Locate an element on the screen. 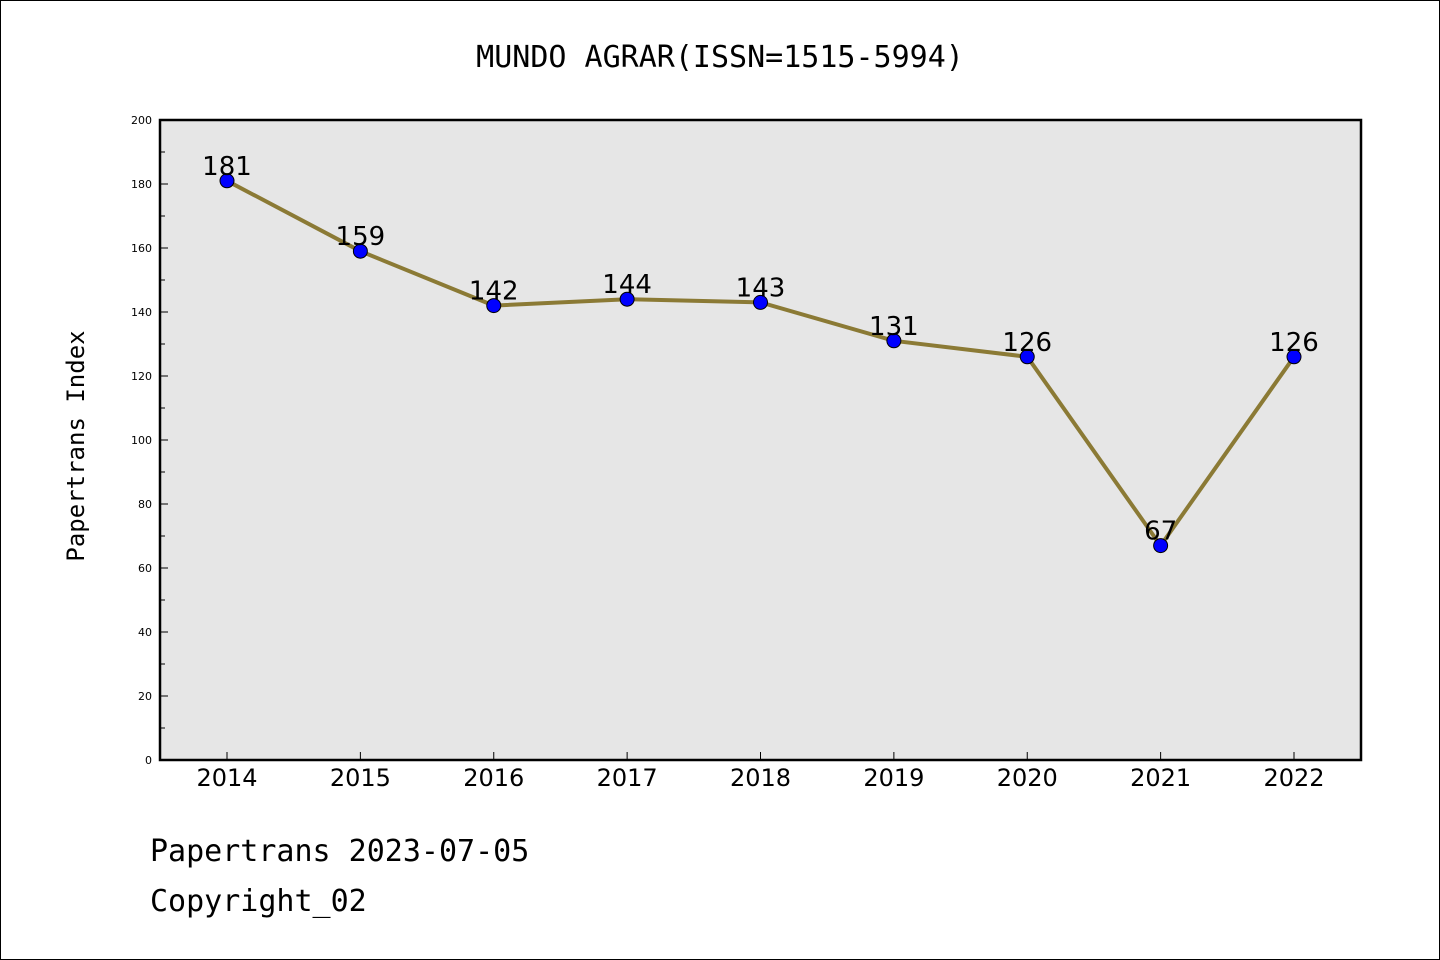  x-tick-label: 2019 is located at coordinates (893, 778).